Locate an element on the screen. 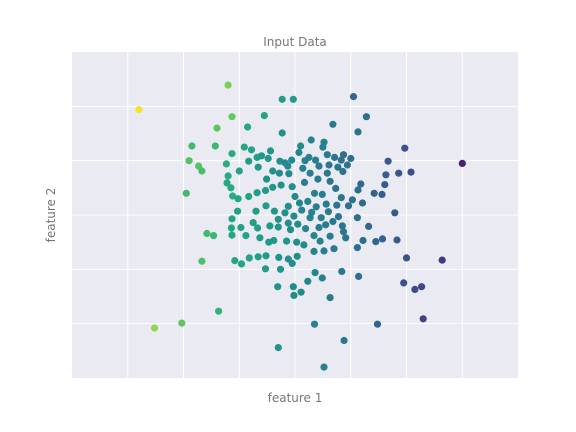 The width and height of the screenshot is (576, 432). chart-title: Input Data is located at coordinates (295, 42).